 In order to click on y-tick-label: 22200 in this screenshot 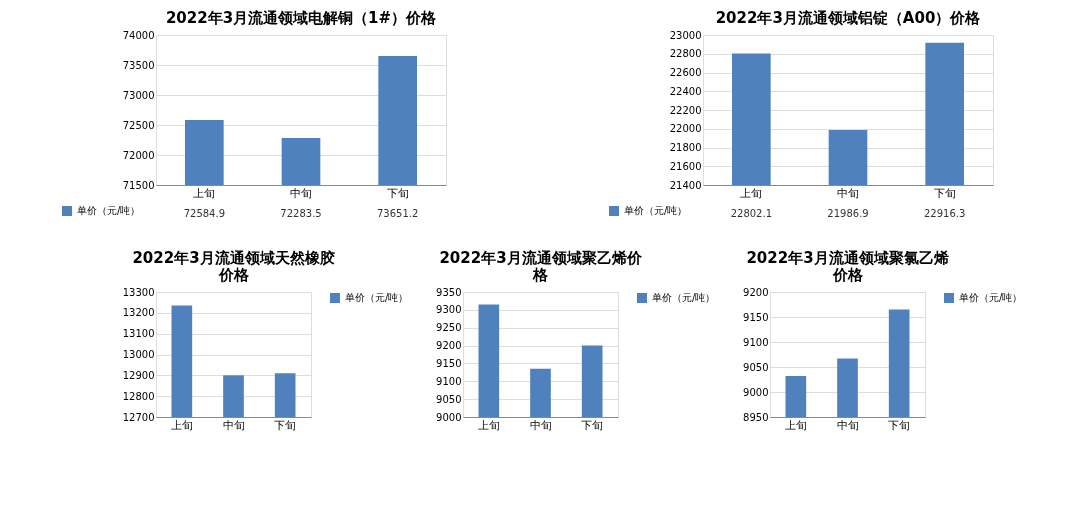, I will do `click(685, 110)`.